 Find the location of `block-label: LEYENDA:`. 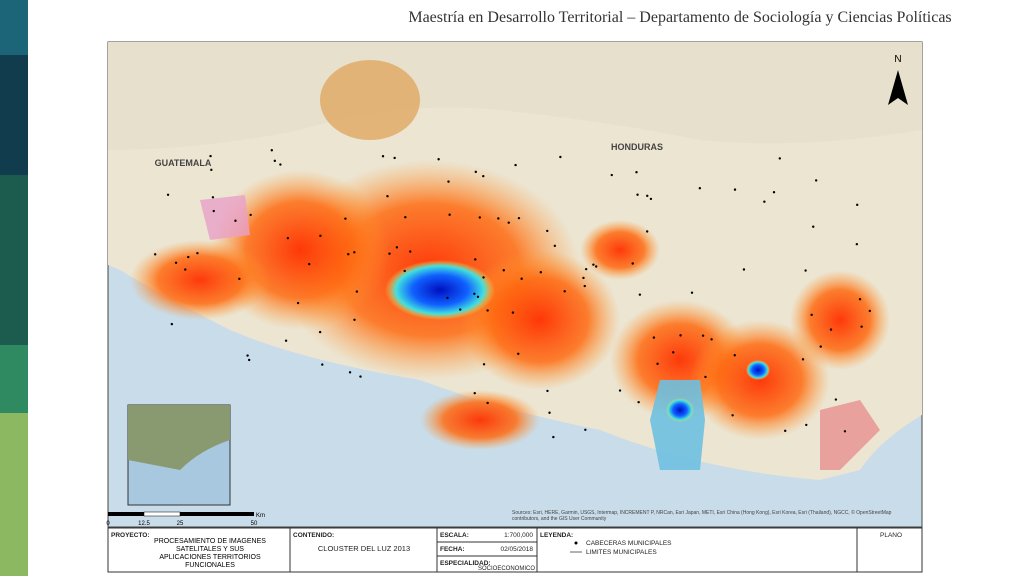

block-label: LEYENDA: is located at coordinates (556, 535).